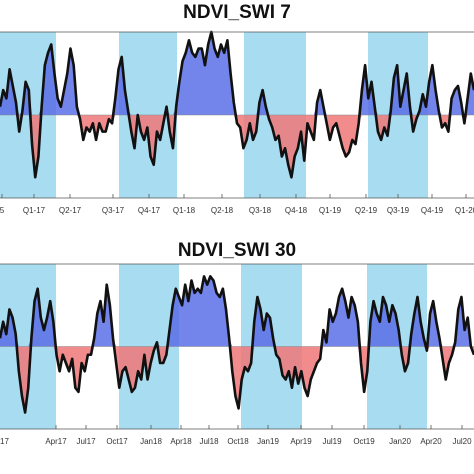 This screenshot has width=474, height=474. Describe the element at coordinates (209, 441) in the screenshot. I see `x-tick-label: Jul18` at that location.